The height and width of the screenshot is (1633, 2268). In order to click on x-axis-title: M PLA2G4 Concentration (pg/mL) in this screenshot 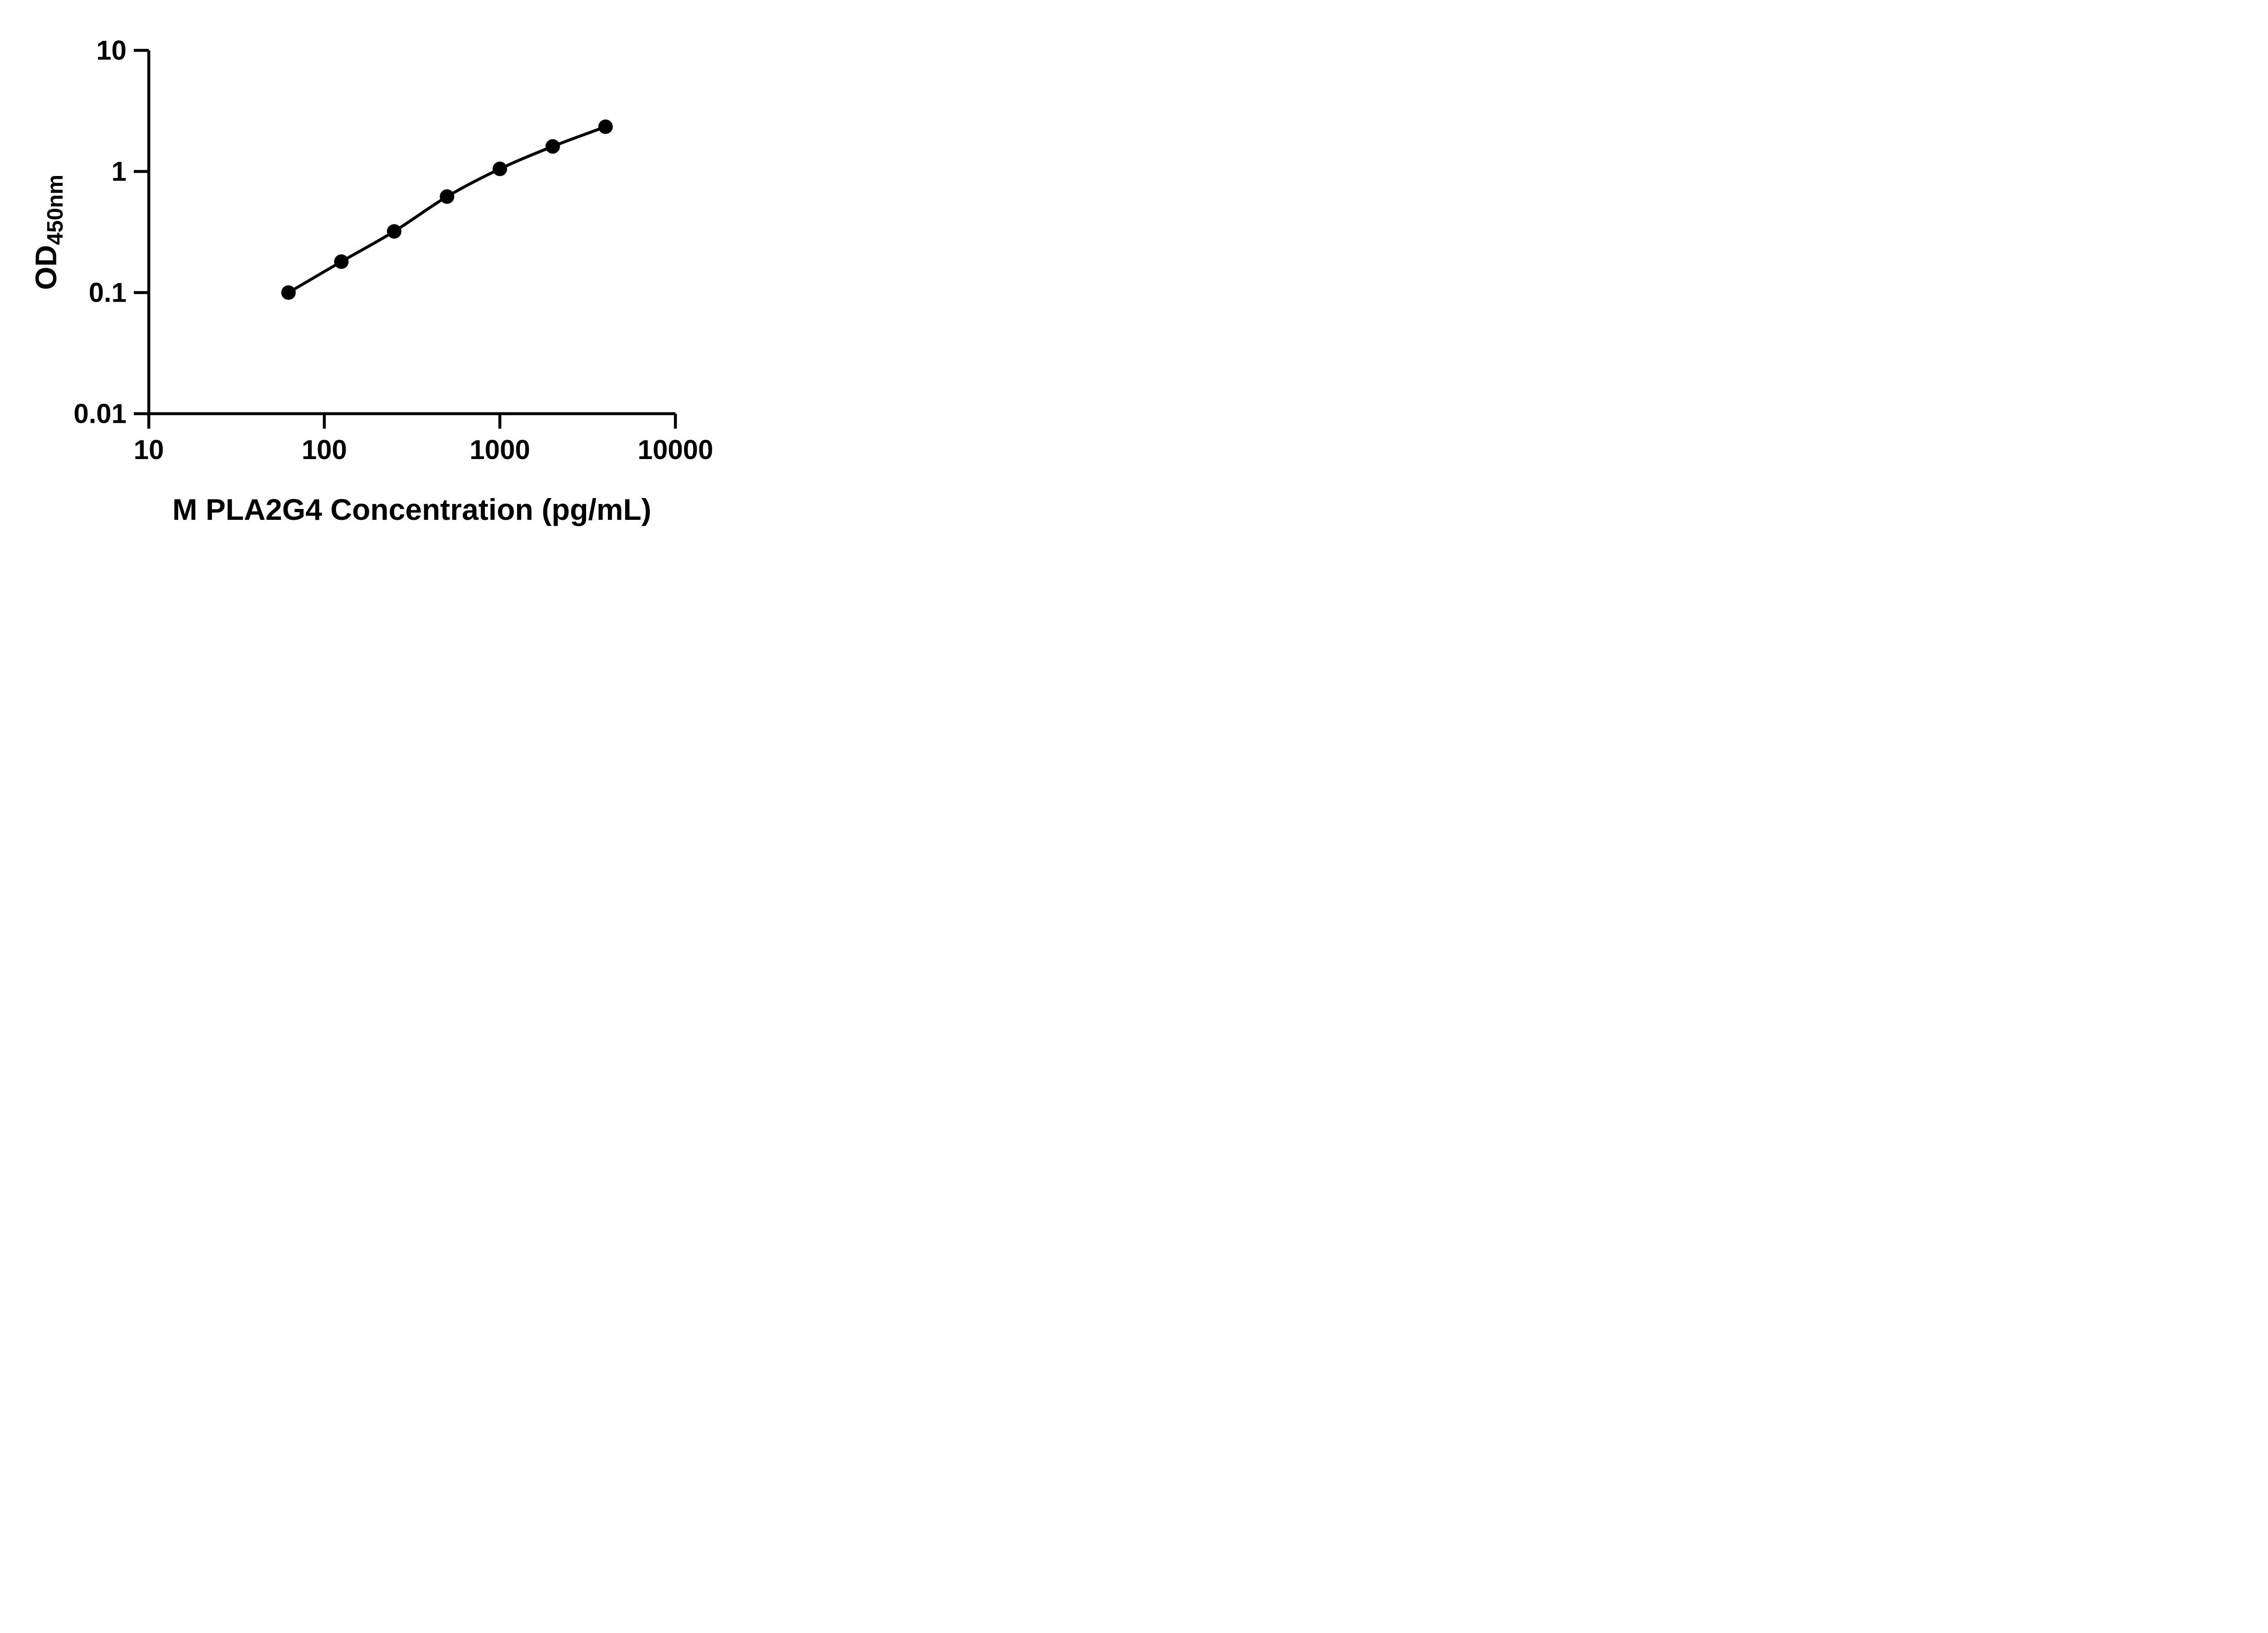, I will do `click(412, 509)`.